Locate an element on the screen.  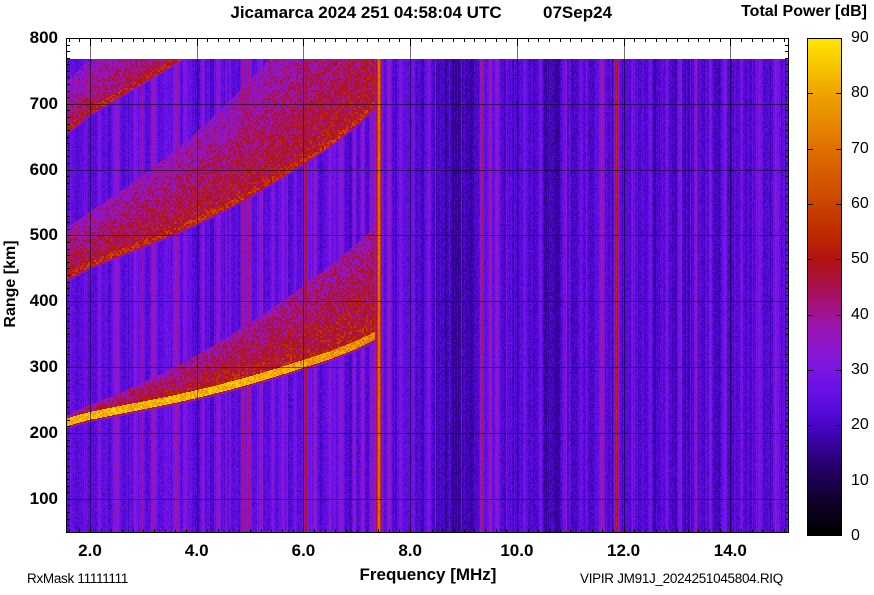
rx-mask-label: RxMask 11111111 is located at coordinates (78, 578).